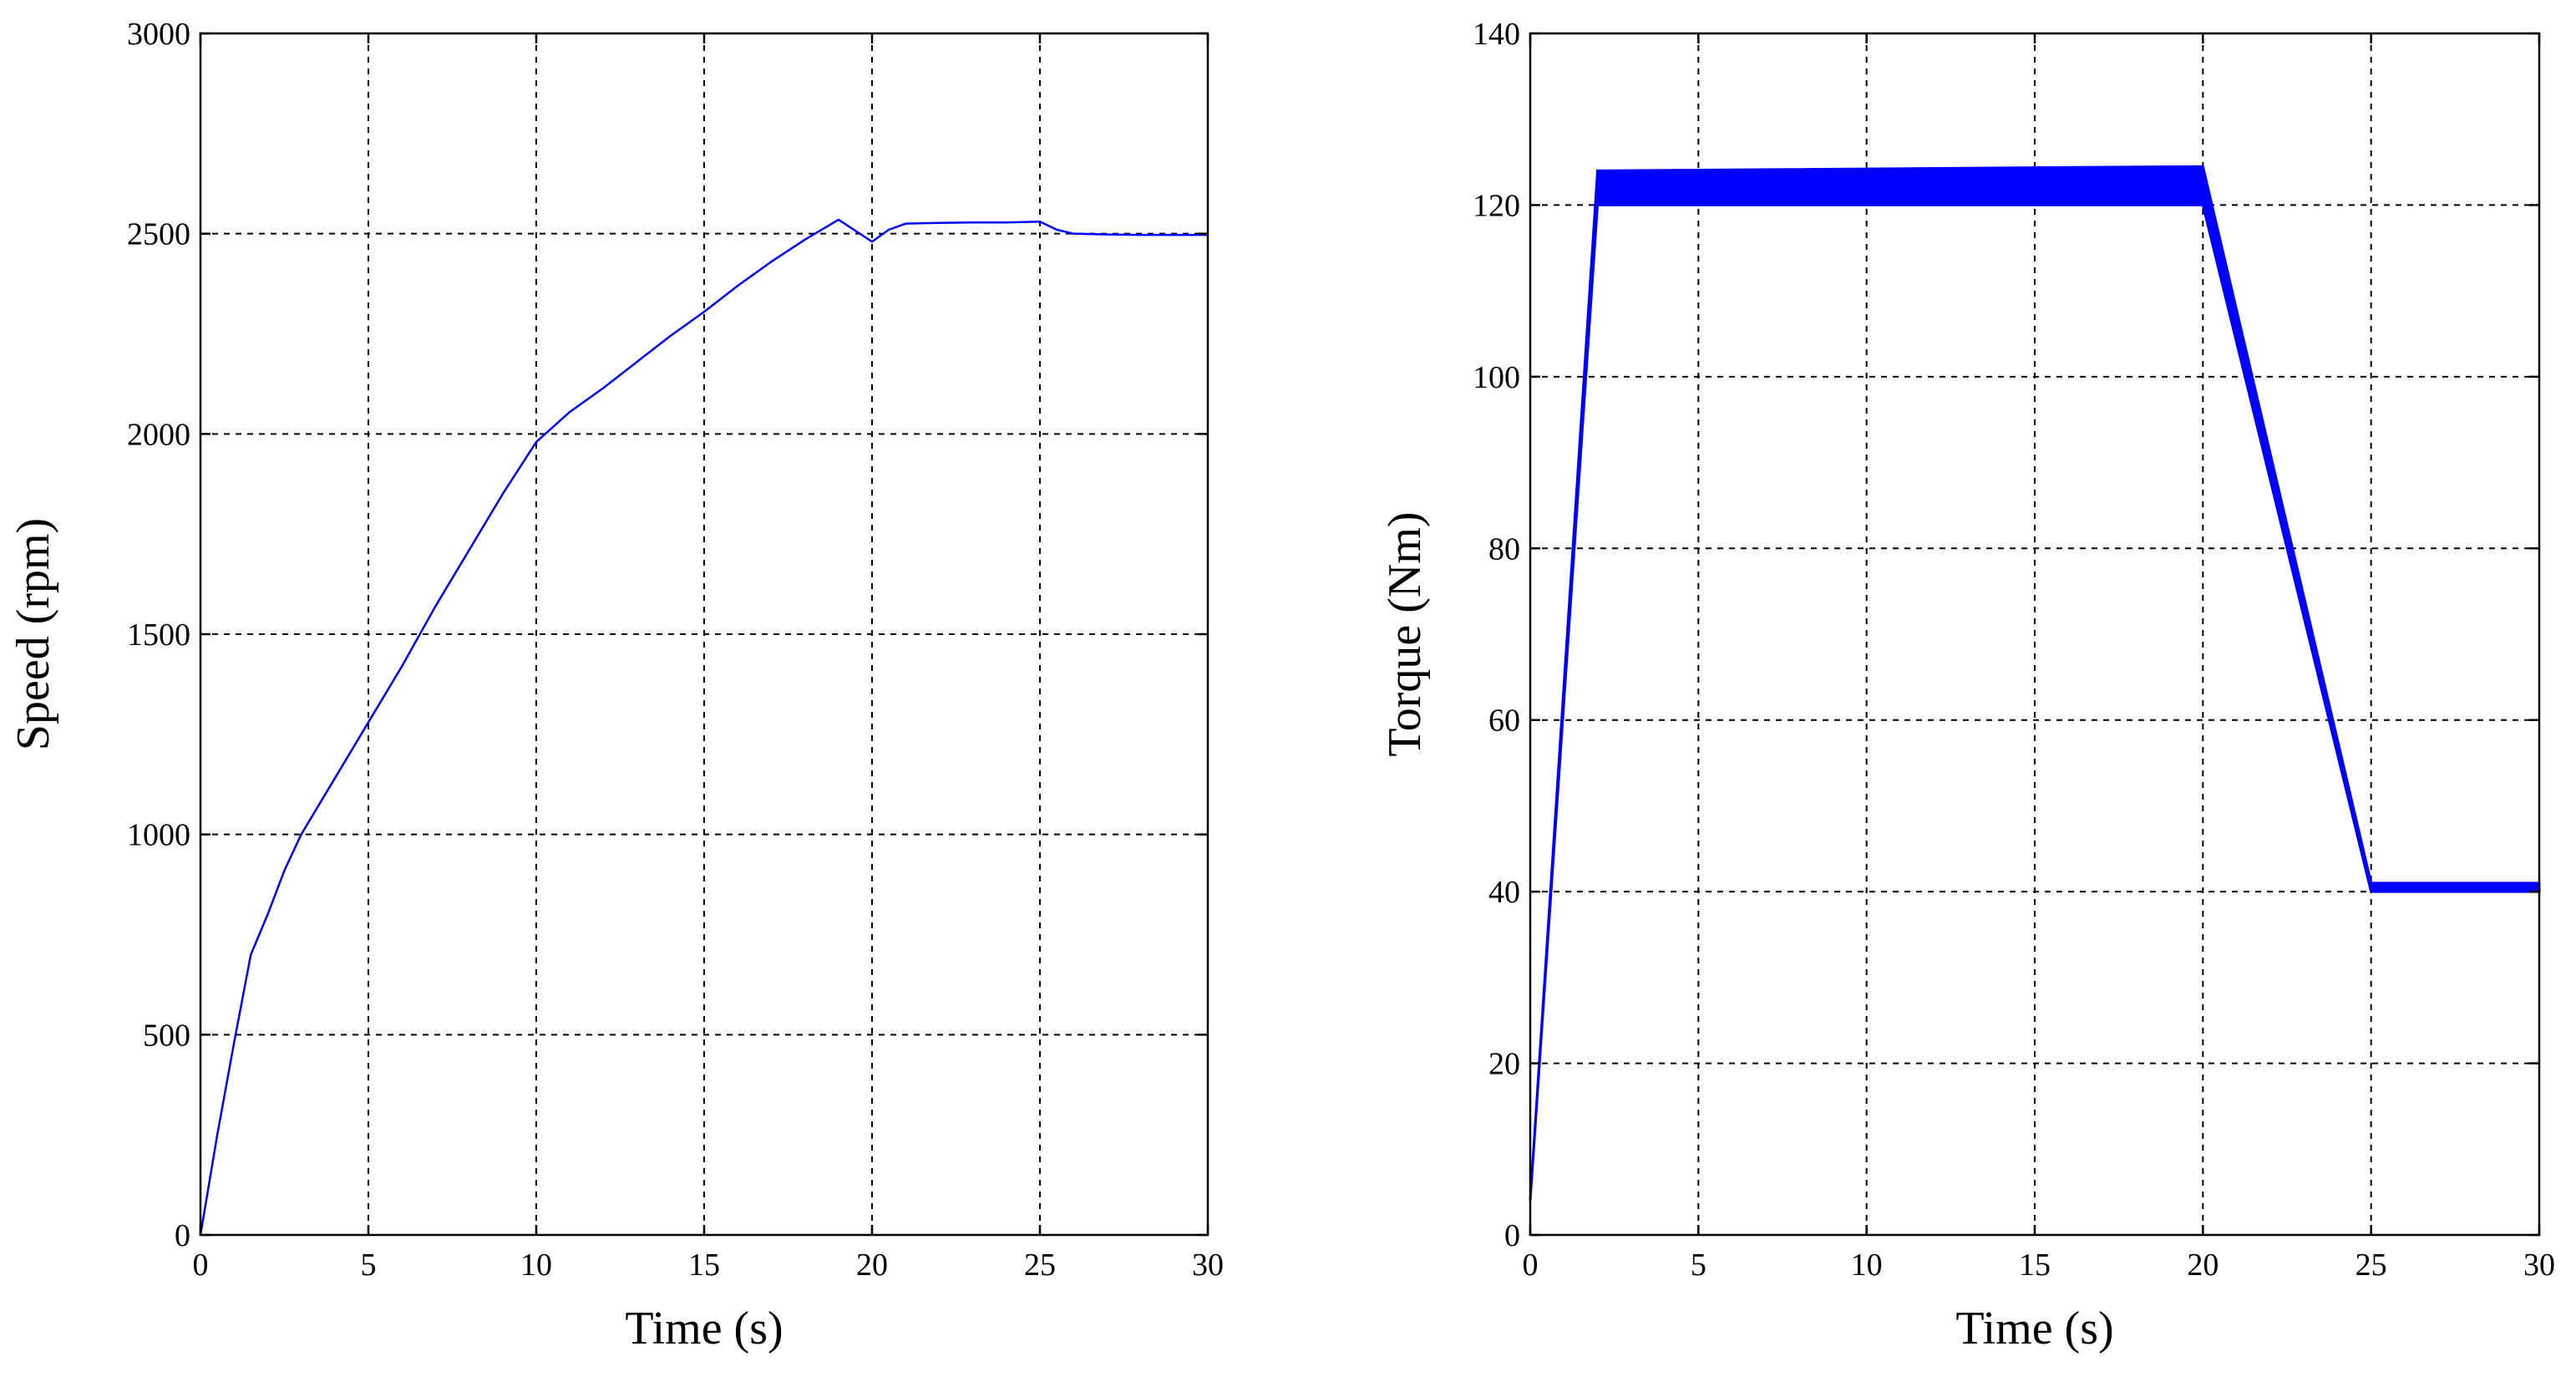 This screenshot has height=1377, width=2576. Describe the element at coordinates (1512, 1236) in the screenshot. I see `torque-y-tick-label: 0` at that location.